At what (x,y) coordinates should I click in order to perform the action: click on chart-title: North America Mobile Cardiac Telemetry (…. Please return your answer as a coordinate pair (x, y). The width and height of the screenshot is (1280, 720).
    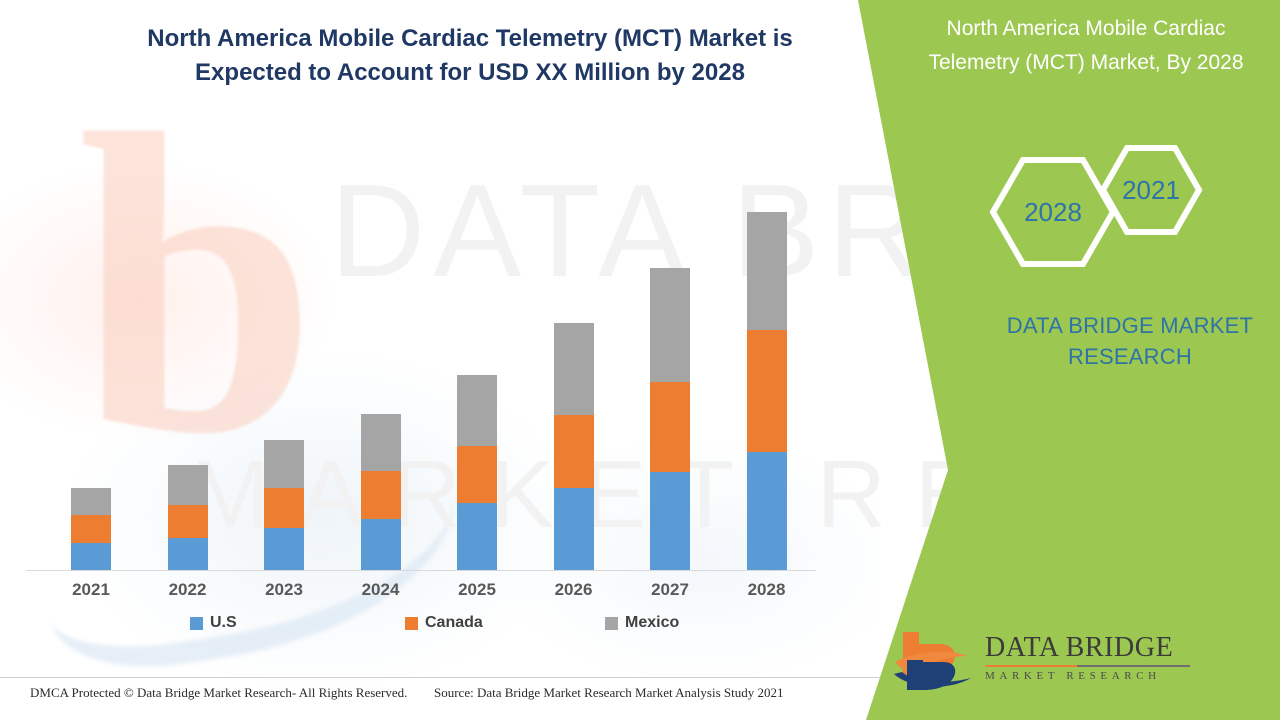
    Looking at the image, I should click on (470, 55).